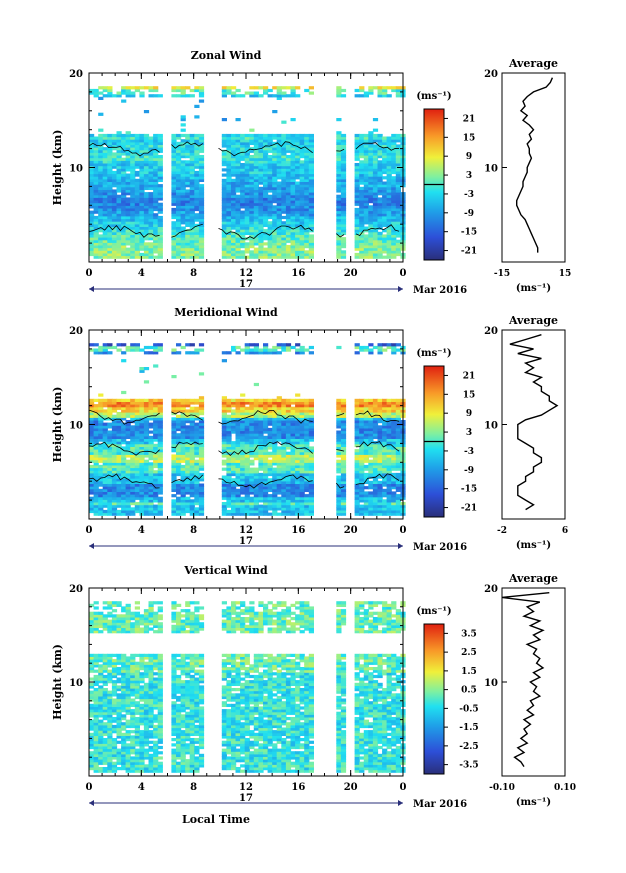  Describe the element at coordinates (565, 274) in the screenshot. I see `profile-x-tick-label: 15` at that location.